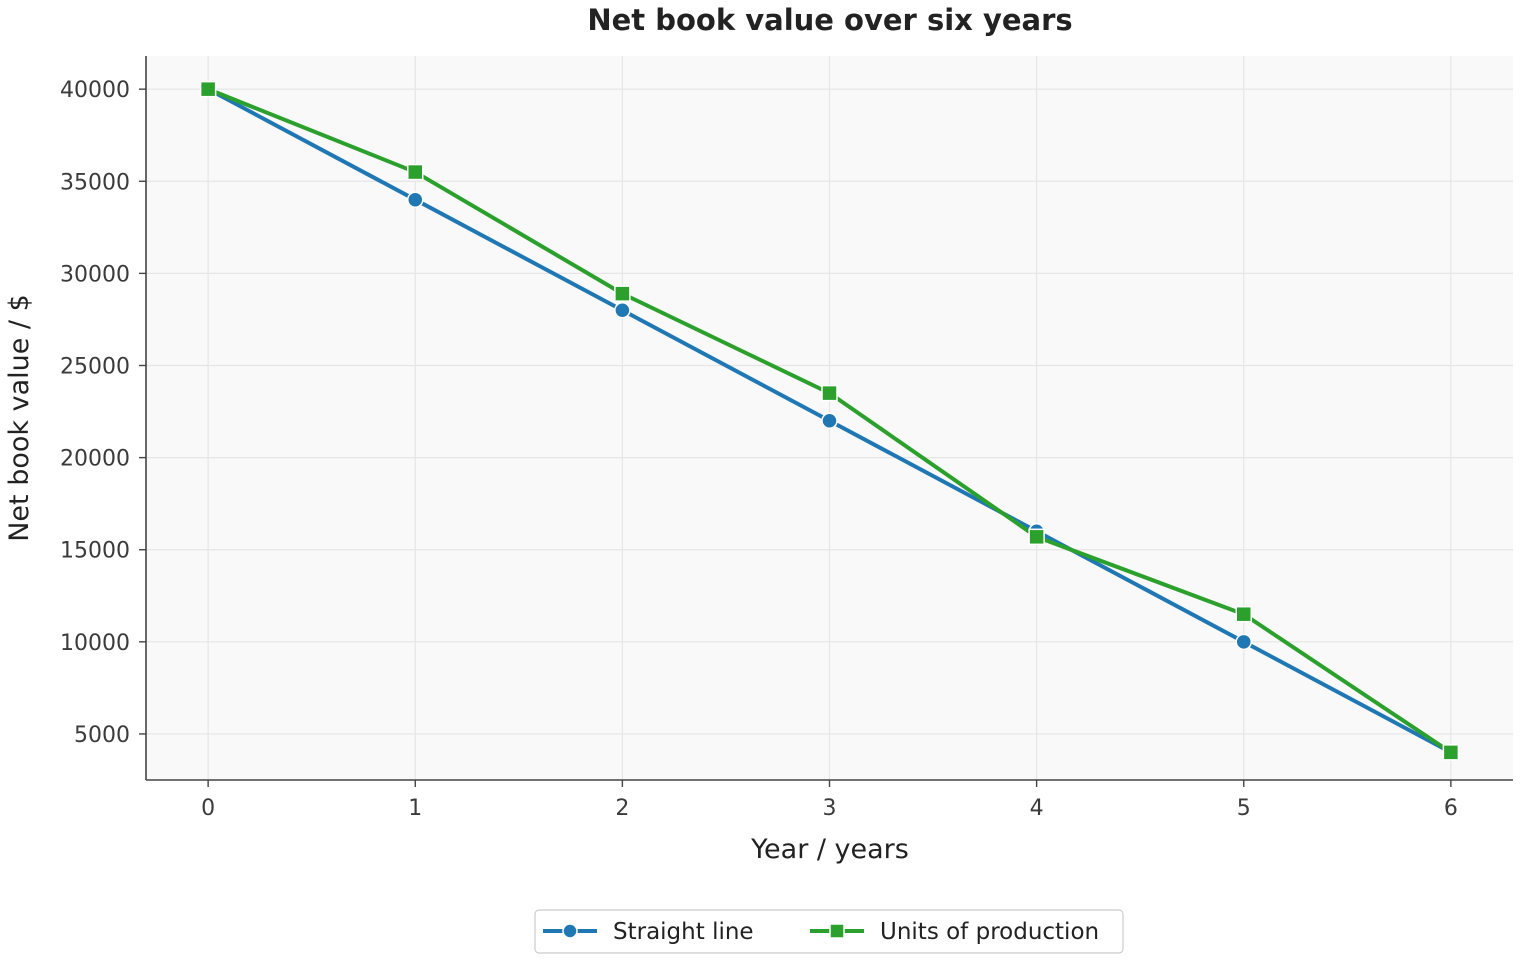  Describe the element at coordinates (95, 551) in the screenshot. I see `y-tick-label: 15000` at that location.